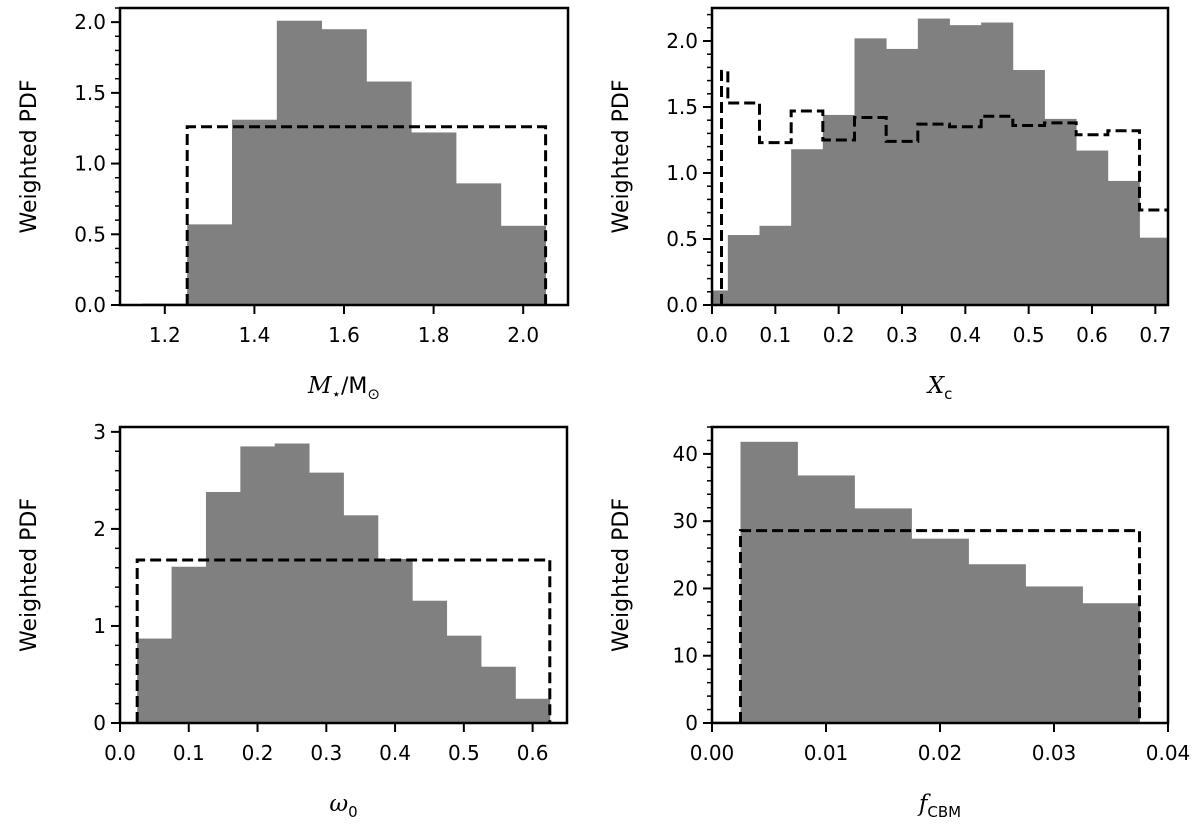  What do you see at coordinates (940, 753) in the screenshot?
I see `x-tick-label: 0.02` at bounding box center [940, 753].